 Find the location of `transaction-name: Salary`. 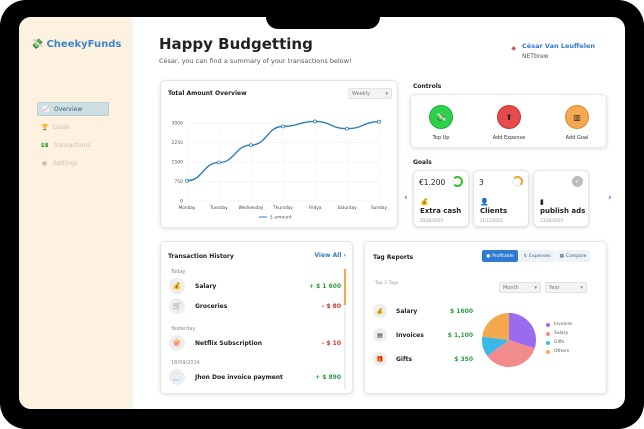

transaction-name: Salary is located at coordinates (206, 286).